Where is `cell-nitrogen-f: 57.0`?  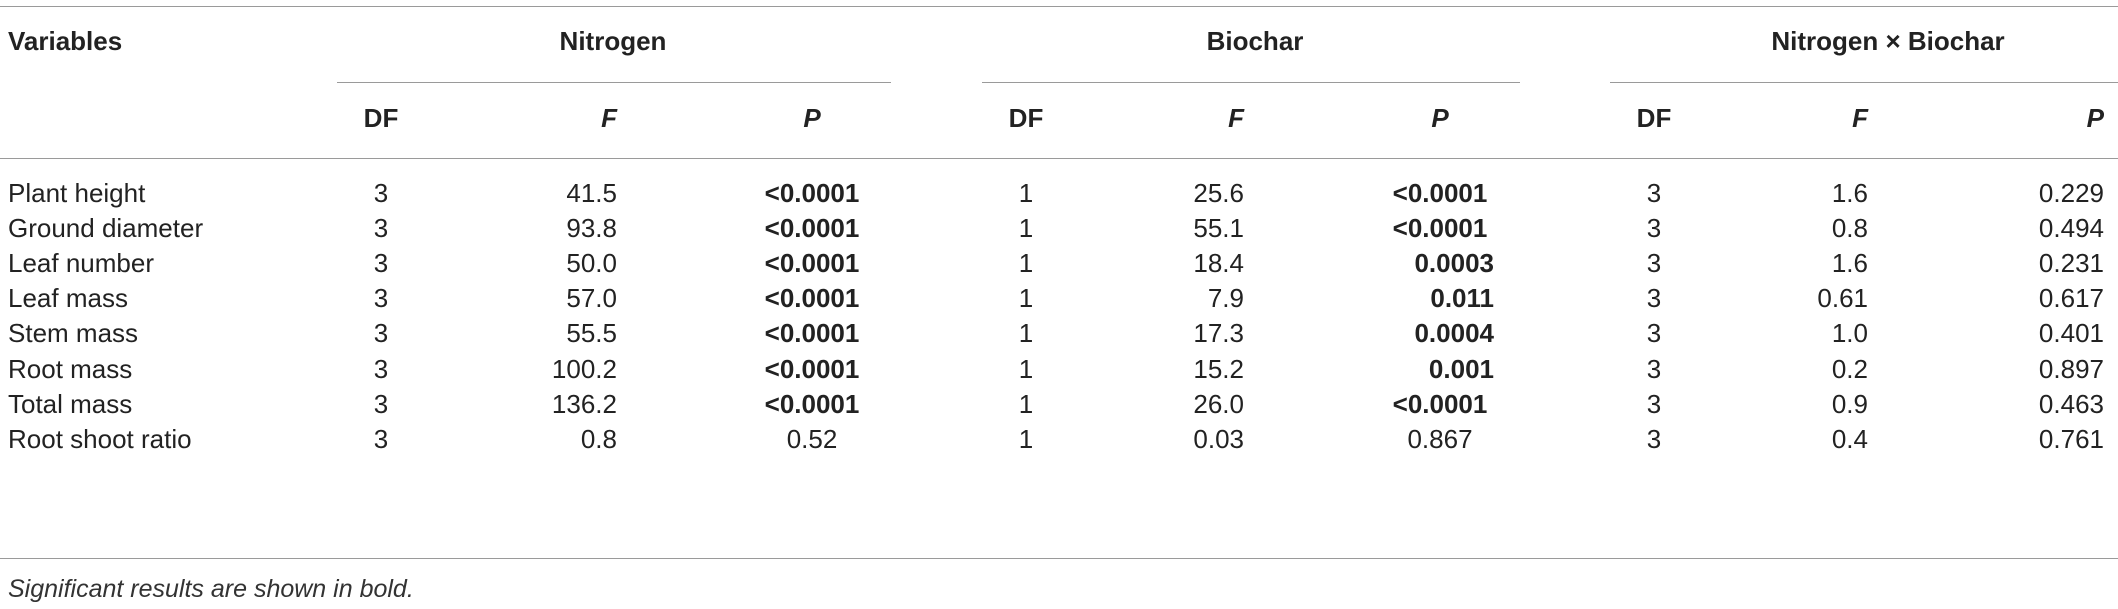
cell-nitrogen-f: 57.0 is located at coordinates (591, 298).